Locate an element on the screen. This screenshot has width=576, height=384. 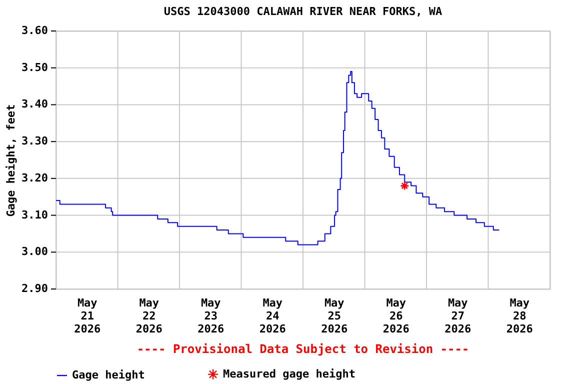
y-tick-label: 3.30 is located at coordinates (35, 141).